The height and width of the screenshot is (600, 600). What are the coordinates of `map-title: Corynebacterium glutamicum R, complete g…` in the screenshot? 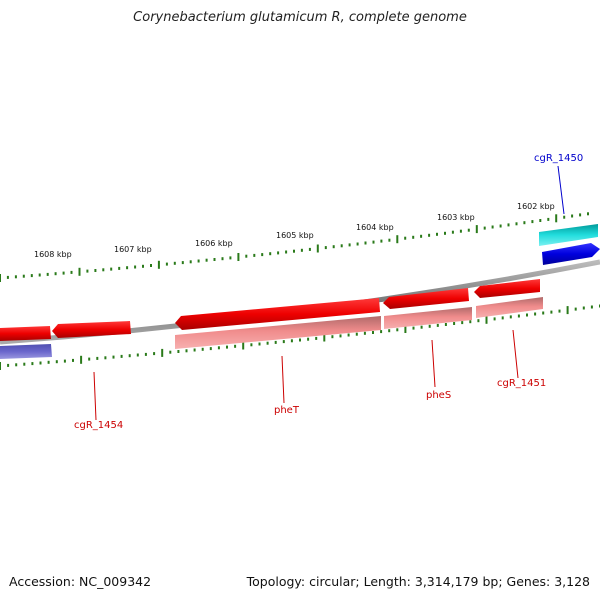 It's located at (300, 17).